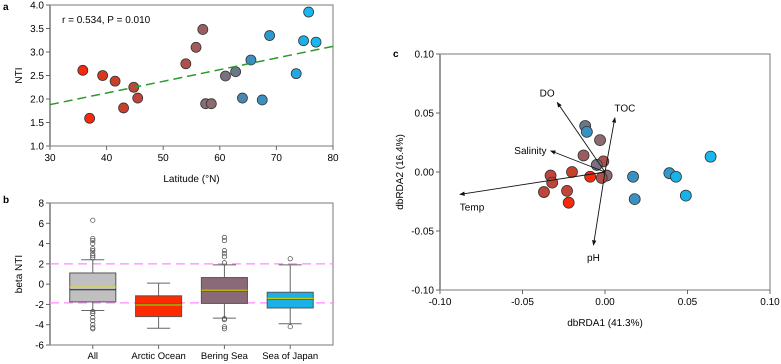 Image resolution: width=781 pixels, height=364 pixels. I want to click on y-tick-label: -0.05, so click(422, 232).